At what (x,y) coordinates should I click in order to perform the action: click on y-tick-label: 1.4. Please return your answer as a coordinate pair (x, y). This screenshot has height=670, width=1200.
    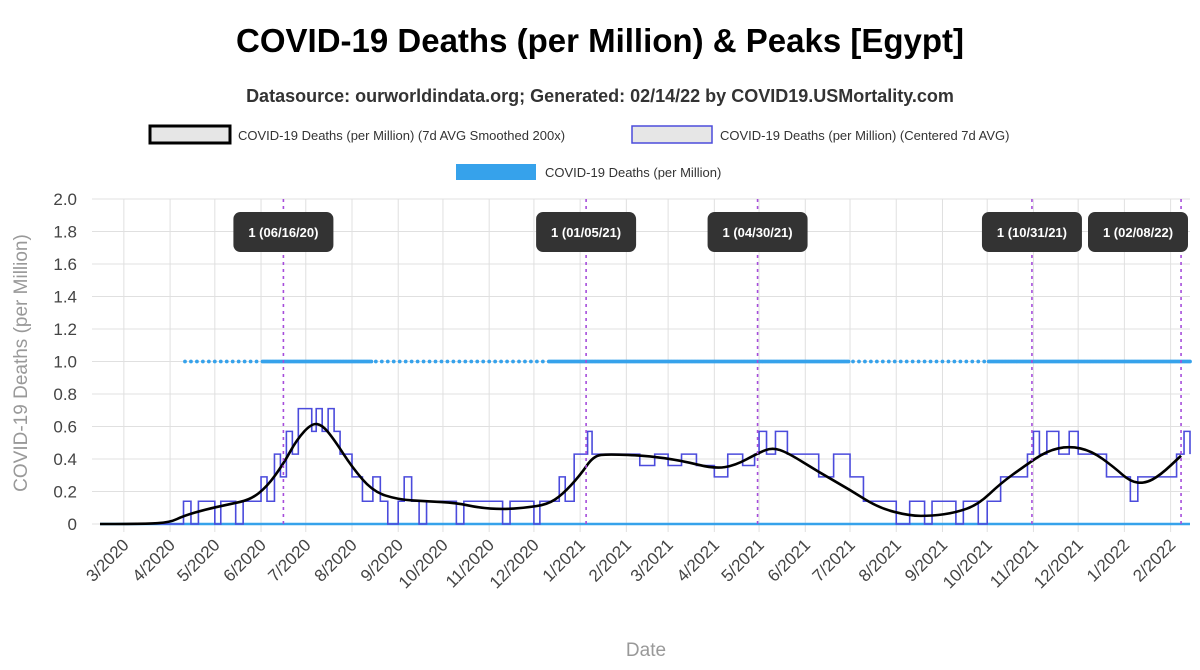
    Looking at the image, I should click on (65, 297).